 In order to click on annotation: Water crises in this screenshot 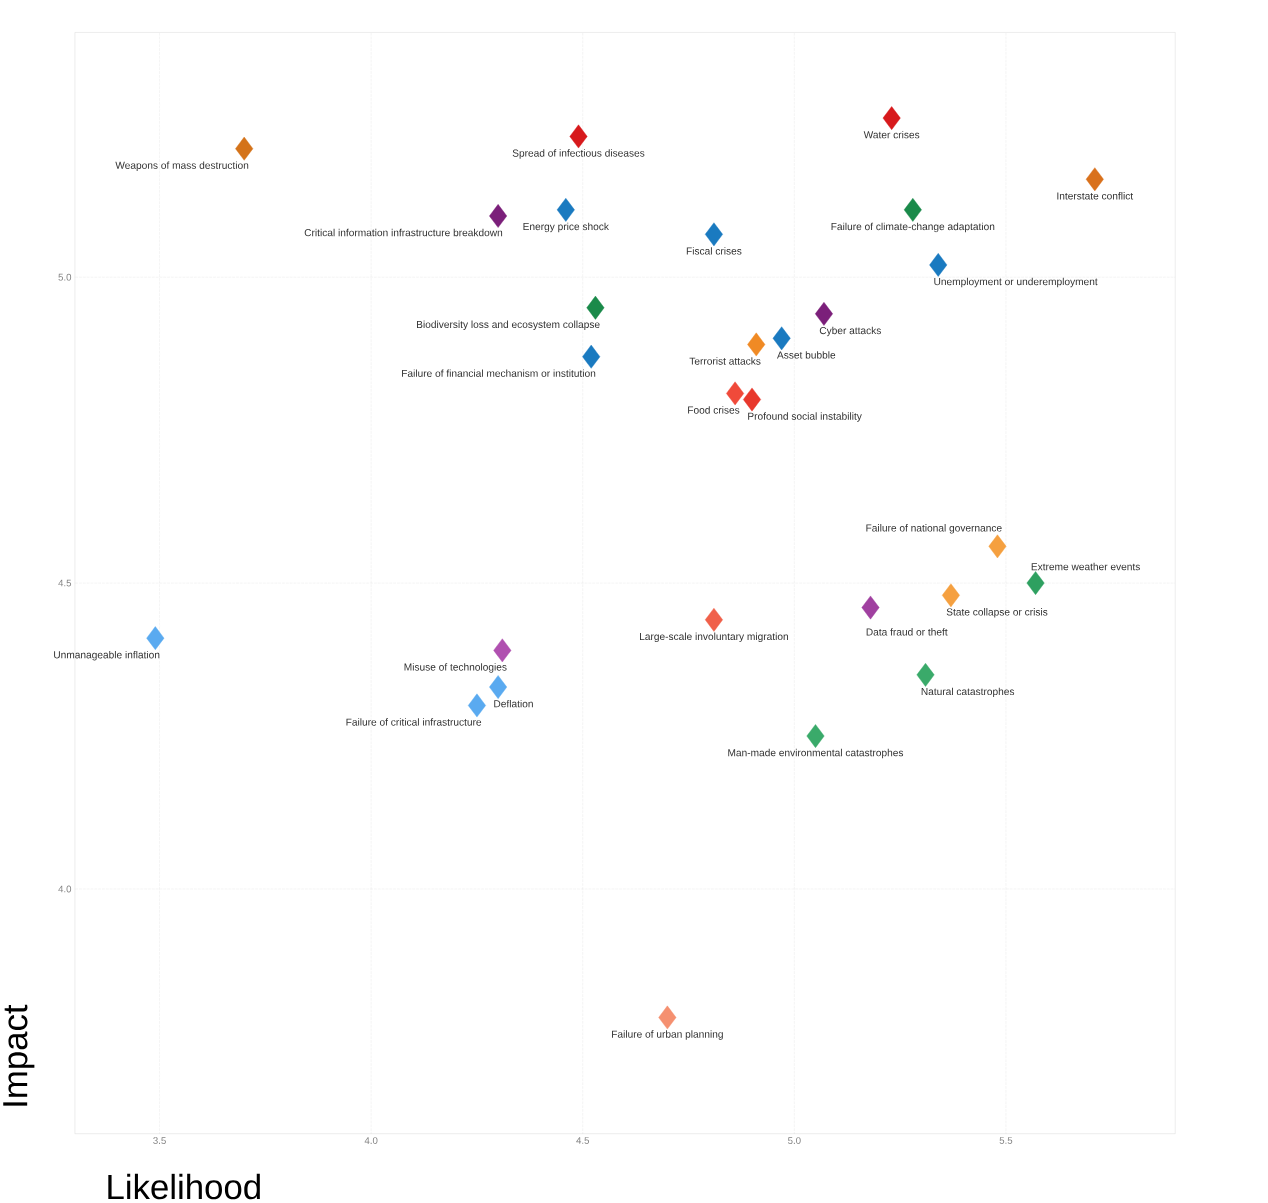, I will do `click(891, 135)`.